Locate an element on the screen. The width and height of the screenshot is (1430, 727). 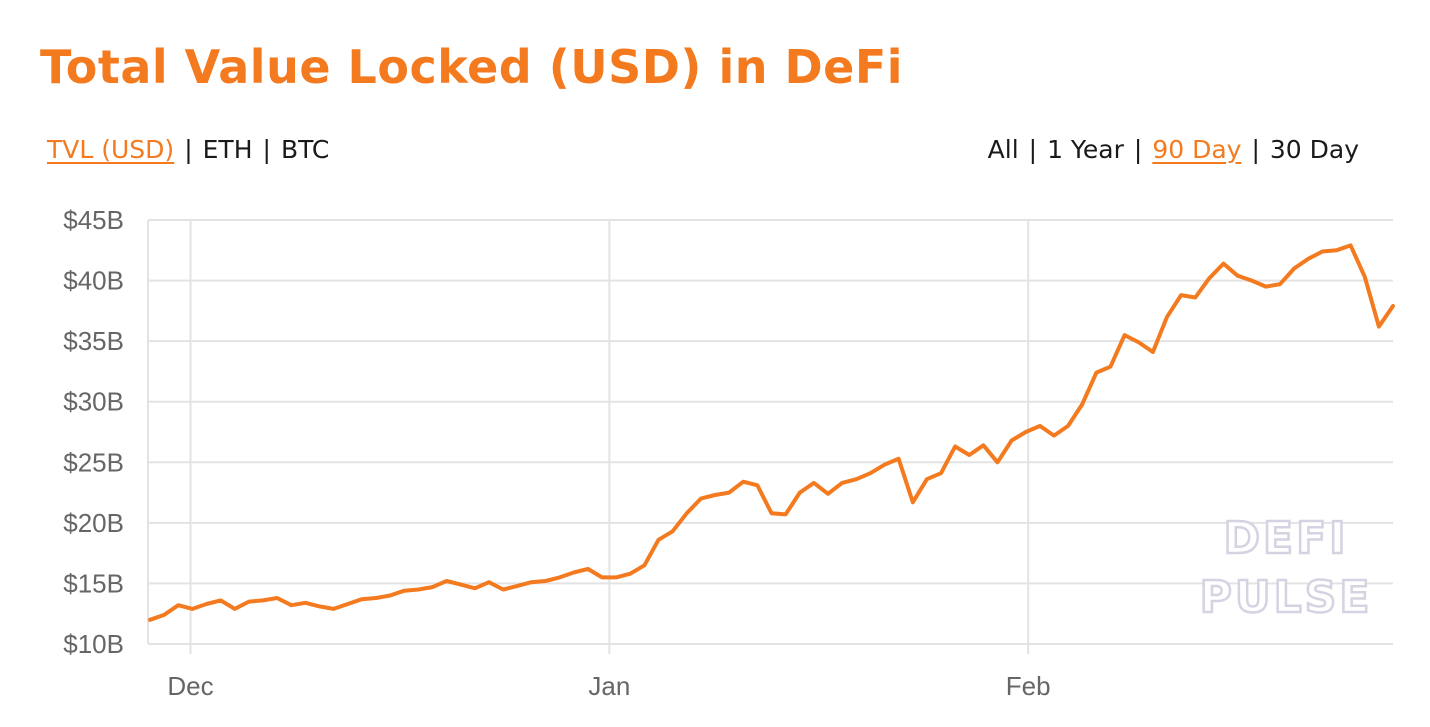
toggle-btc: BTC is located at coordinates (305, 149).